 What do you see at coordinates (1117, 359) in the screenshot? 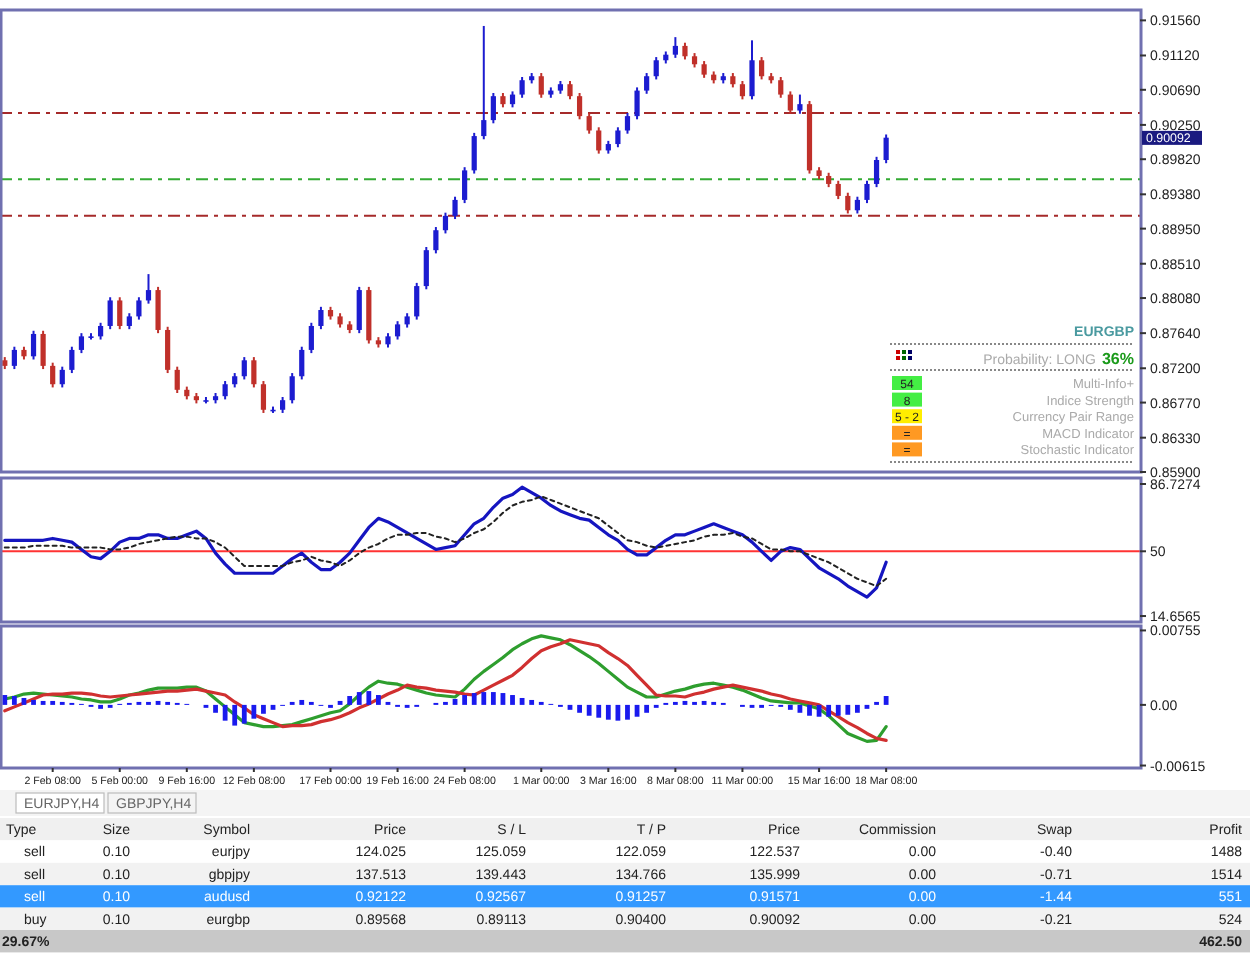
I see `annotation: 36%` at bounding box center [1117, 359].